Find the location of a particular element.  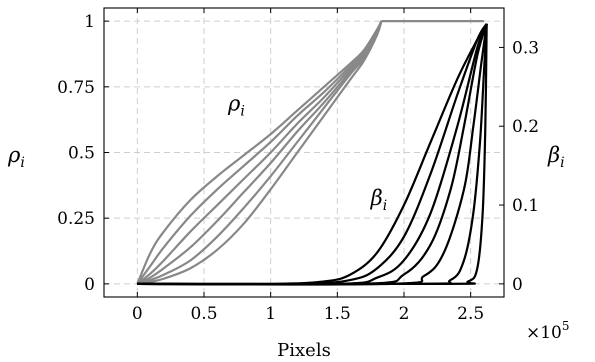

y-right-tick-label: 0.1 is located at coordinates (525, 206).